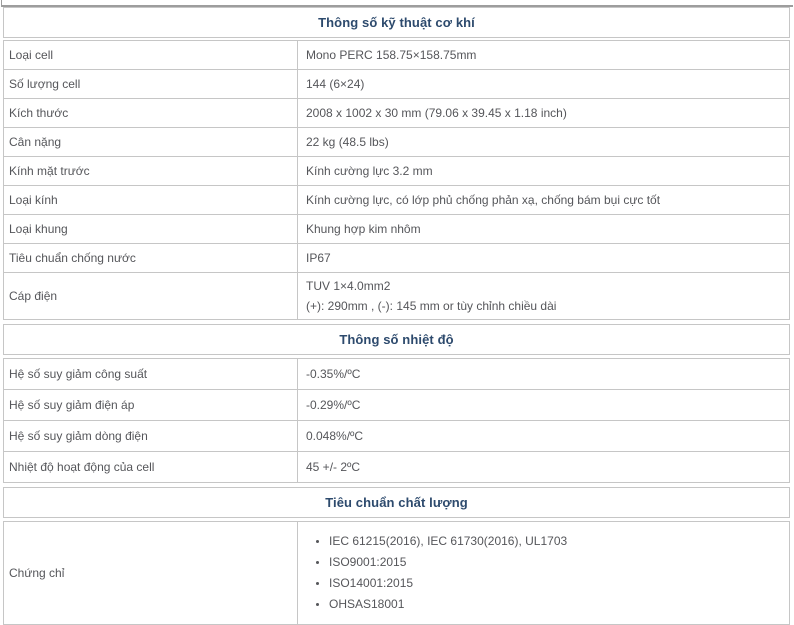 The width and height of the screenshot is (794, 625). What do you see at coordinates (318, 258) in the screenshot?
I see `spec-value-text: IP67` at bounding box center [318, 258].